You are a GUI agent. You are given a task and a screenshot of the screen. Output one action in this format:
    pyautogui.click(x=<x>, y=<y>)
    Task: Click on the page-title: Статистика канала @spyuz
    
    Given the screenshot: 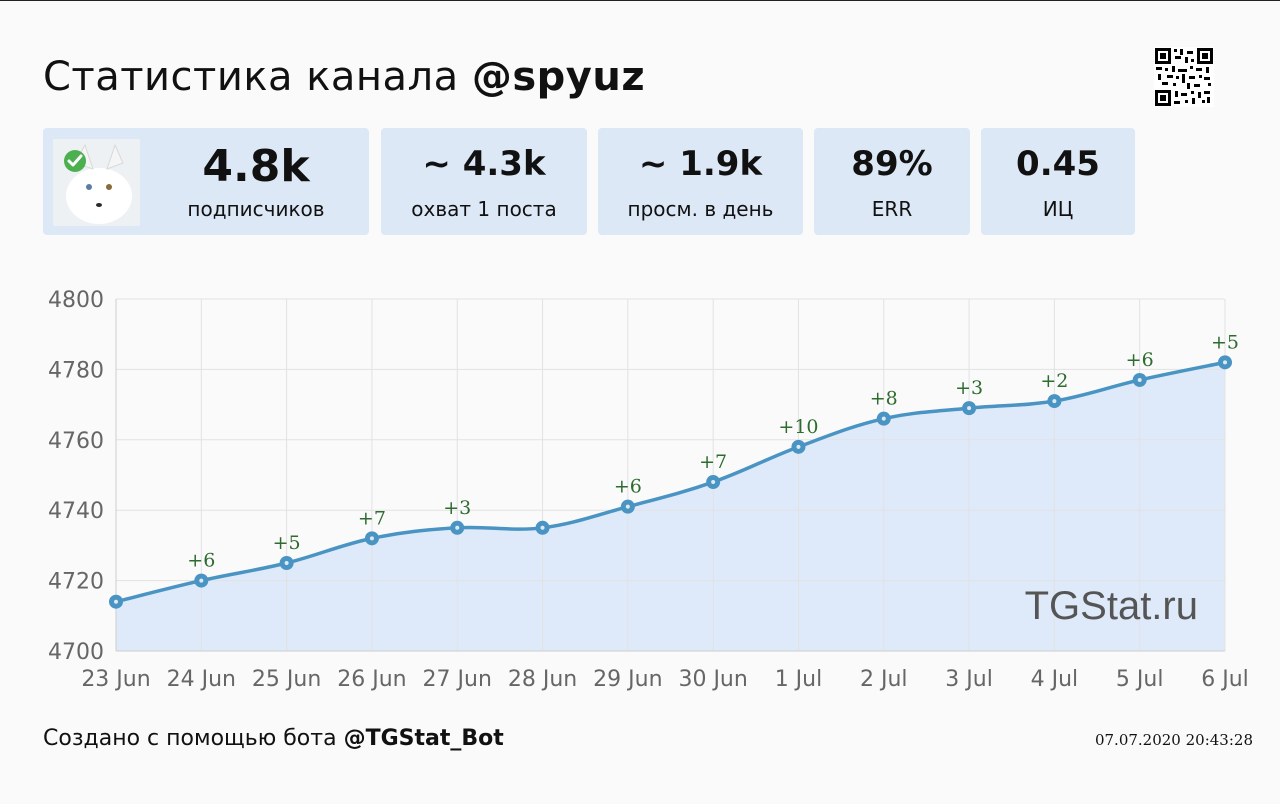 What is the action you would take?
    pyautogui.click(x=344, y=77)
    